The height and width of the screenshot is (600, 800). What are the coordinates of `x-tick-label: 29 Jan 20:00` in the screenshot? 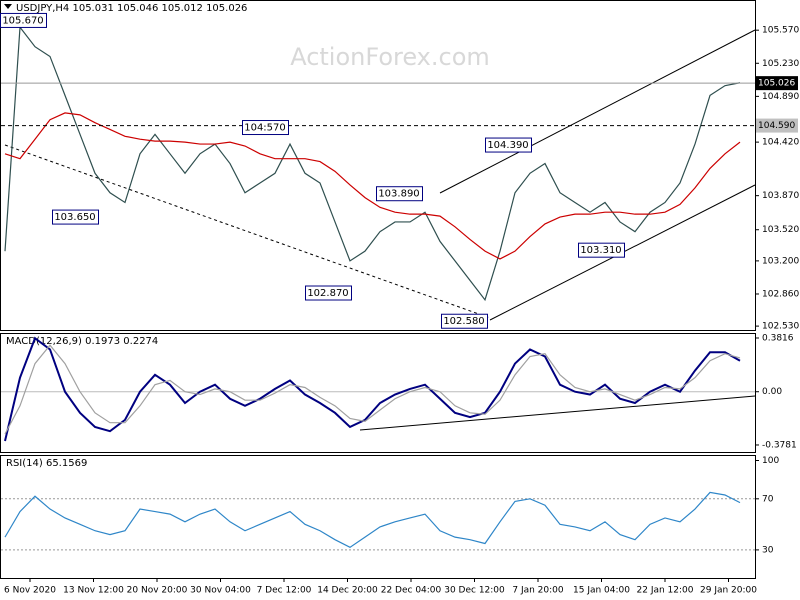 It's located at (728, 591).